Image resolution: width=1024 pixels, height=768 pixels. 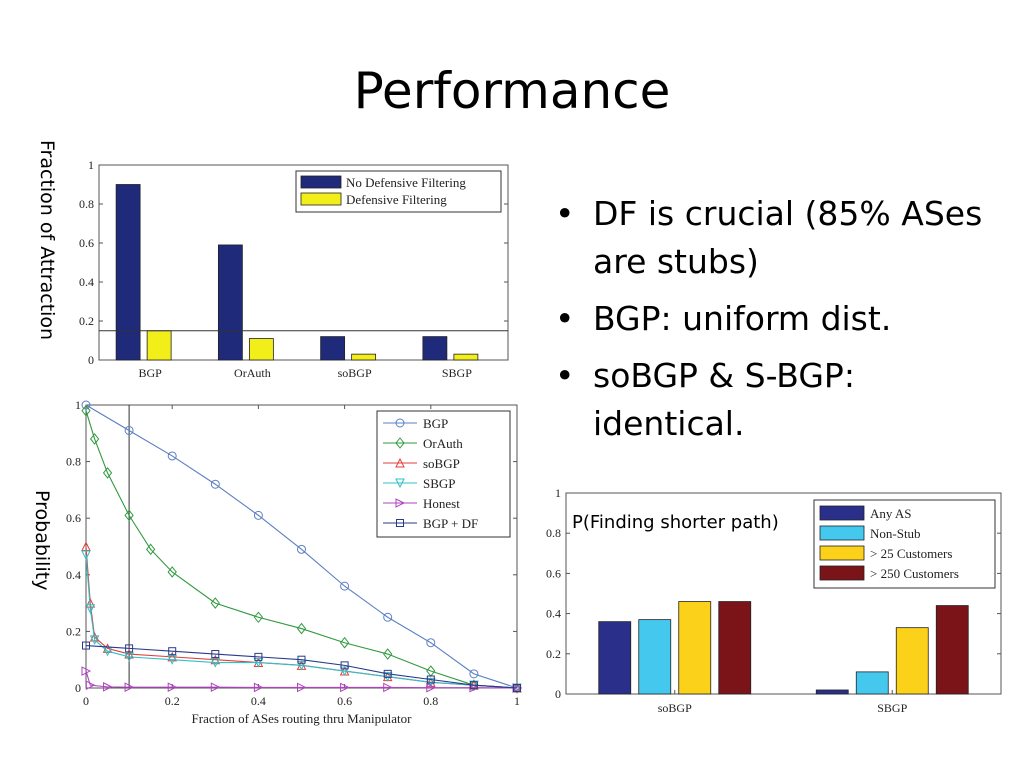 I want to click on chart3-ytick-label: 0, so click(x=558, y=694).